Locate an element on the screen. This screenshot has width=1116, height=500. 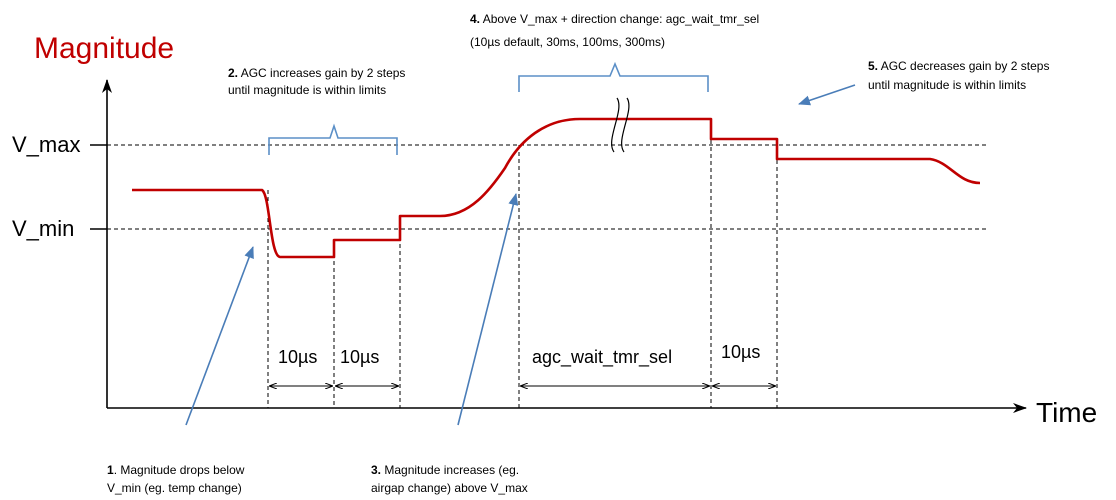
note-2-line-2: until magnitude is within limits is located at coordinates (307, 90).